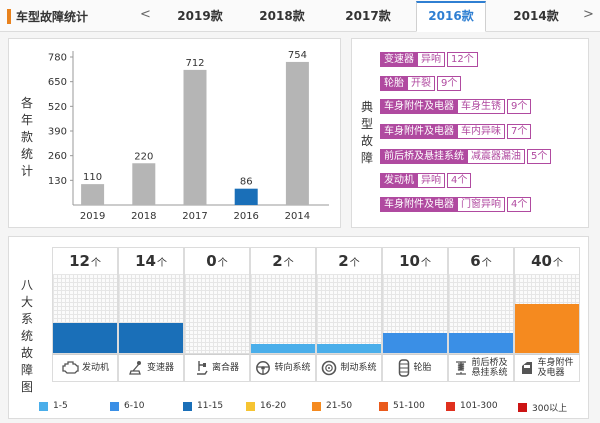 The width and height of the screenshot is (600, 423). What do you see at coordinates (57, 181) in the screenshot?
I see `y-tick-label: 130` at bounding box center [57, 181].